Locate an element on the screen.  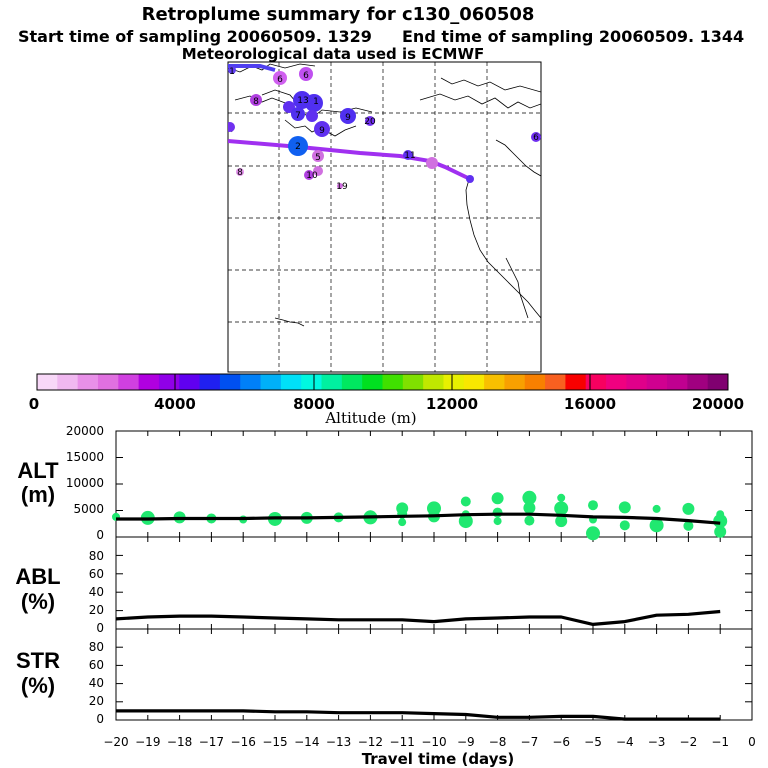
map-label: 20 is located at coordinates (370, 122).